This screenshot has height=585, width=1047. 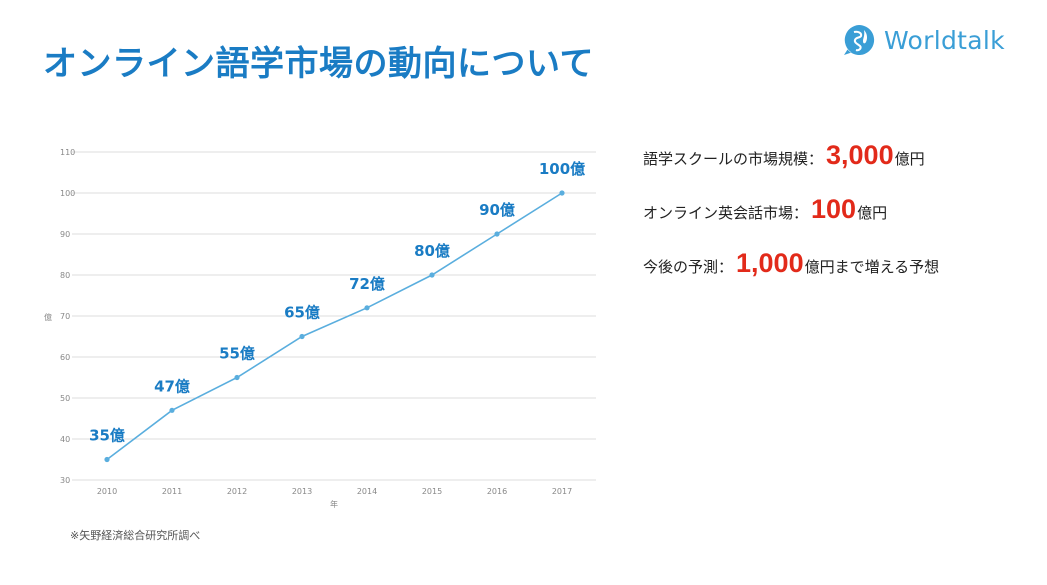 What do you see at coordinates (67, 152) in the screenshot?
I see `y-tick-label: 110` at bounding box center [67, 152].